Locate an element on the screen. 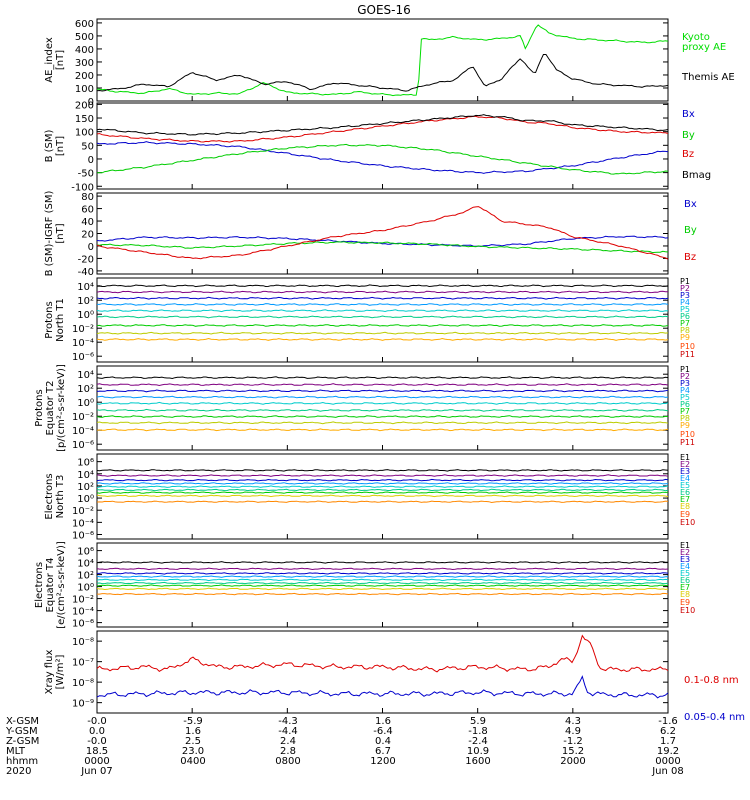 This screenshot has height=800, width=750. series-line-kyoto-proxy-ae is located at coordinates (382, 60).